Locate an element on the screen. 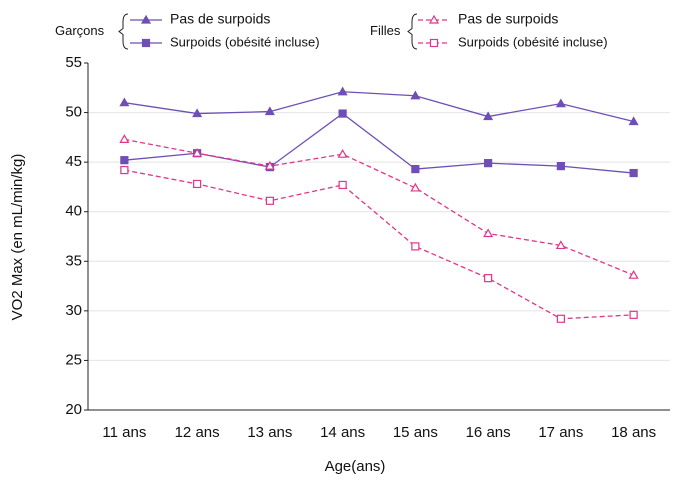 This screenshot has width=675, height=483. legend-group-label: Garçons is located at coordinates (80, 30).